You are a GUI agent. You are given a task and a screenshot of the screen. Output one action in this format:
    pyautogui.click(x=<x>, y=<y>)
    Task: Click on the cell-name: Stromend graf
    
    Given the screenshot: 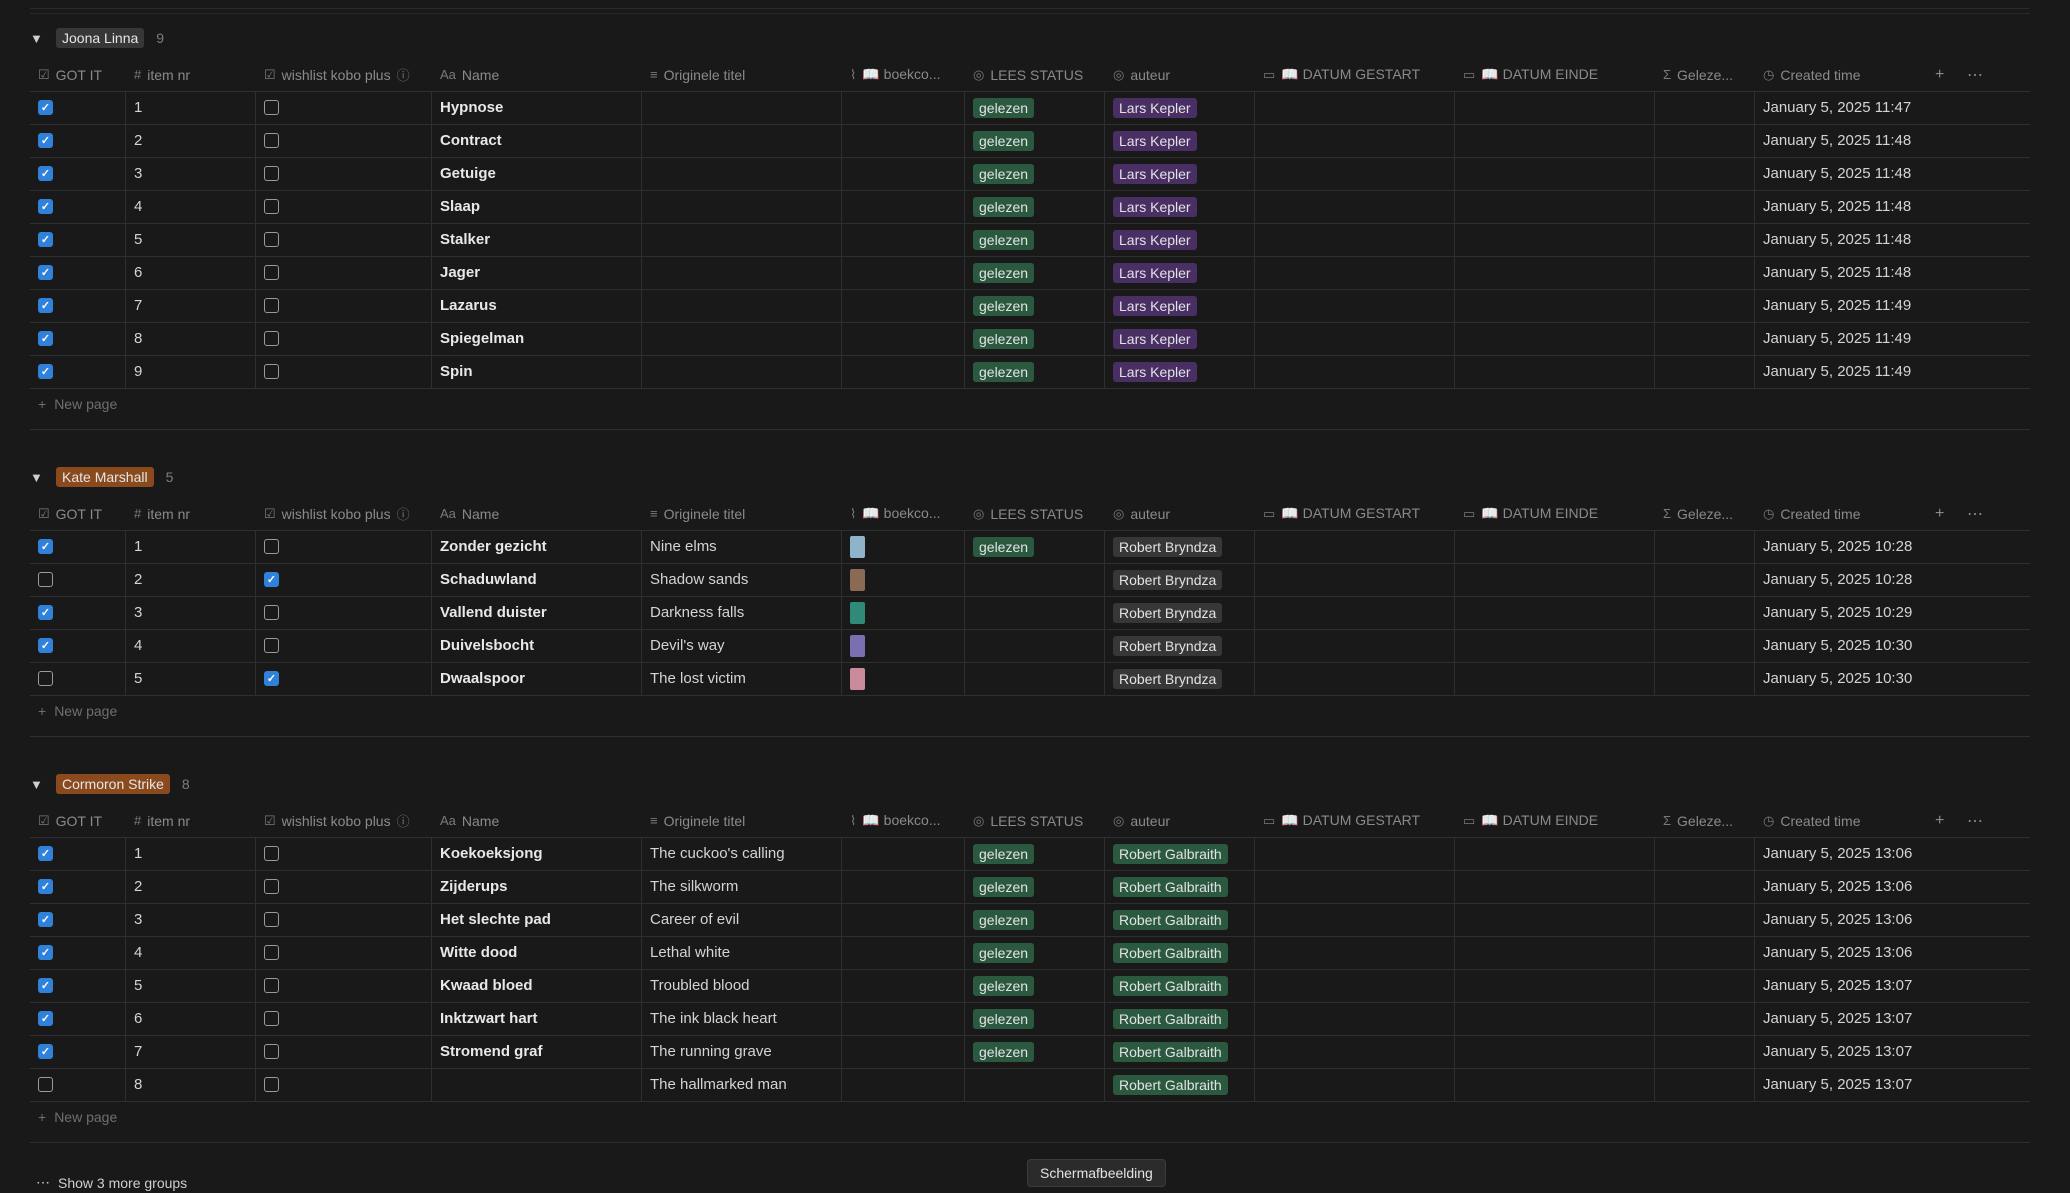 What is the action you would take?
    pyautogui.click(x=537, y=1051)
    